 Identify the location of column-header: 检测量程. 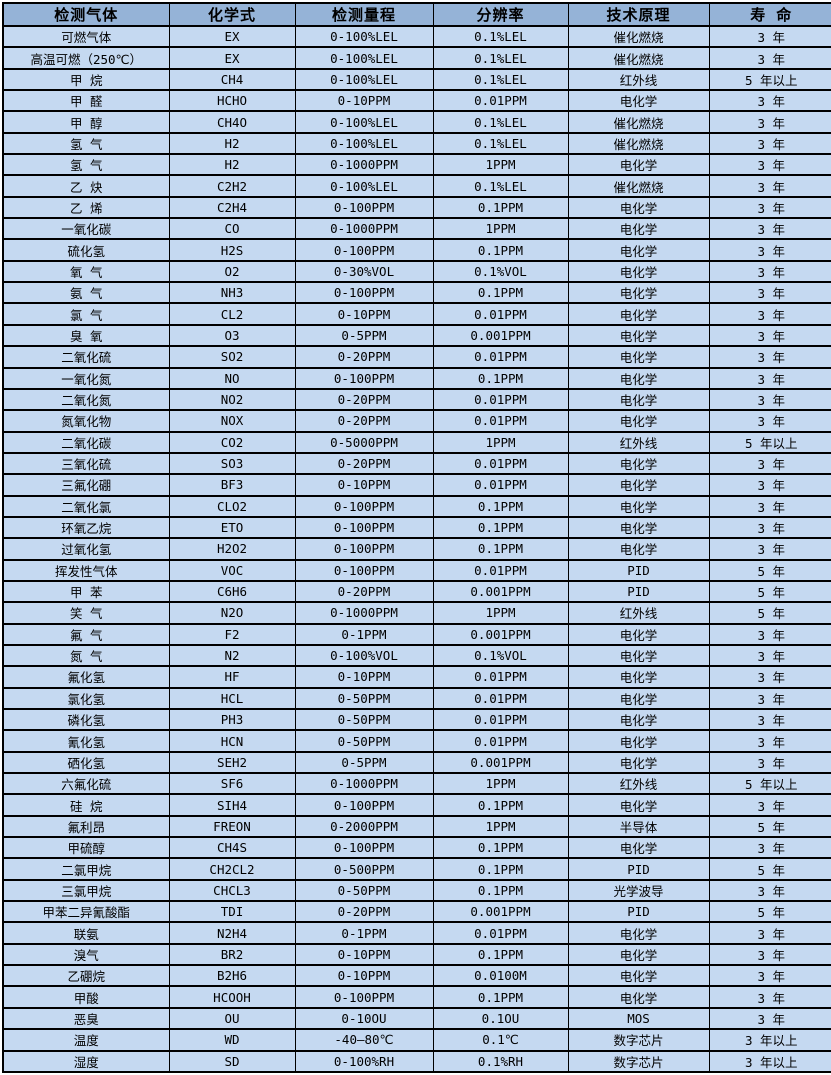
(364, 14).